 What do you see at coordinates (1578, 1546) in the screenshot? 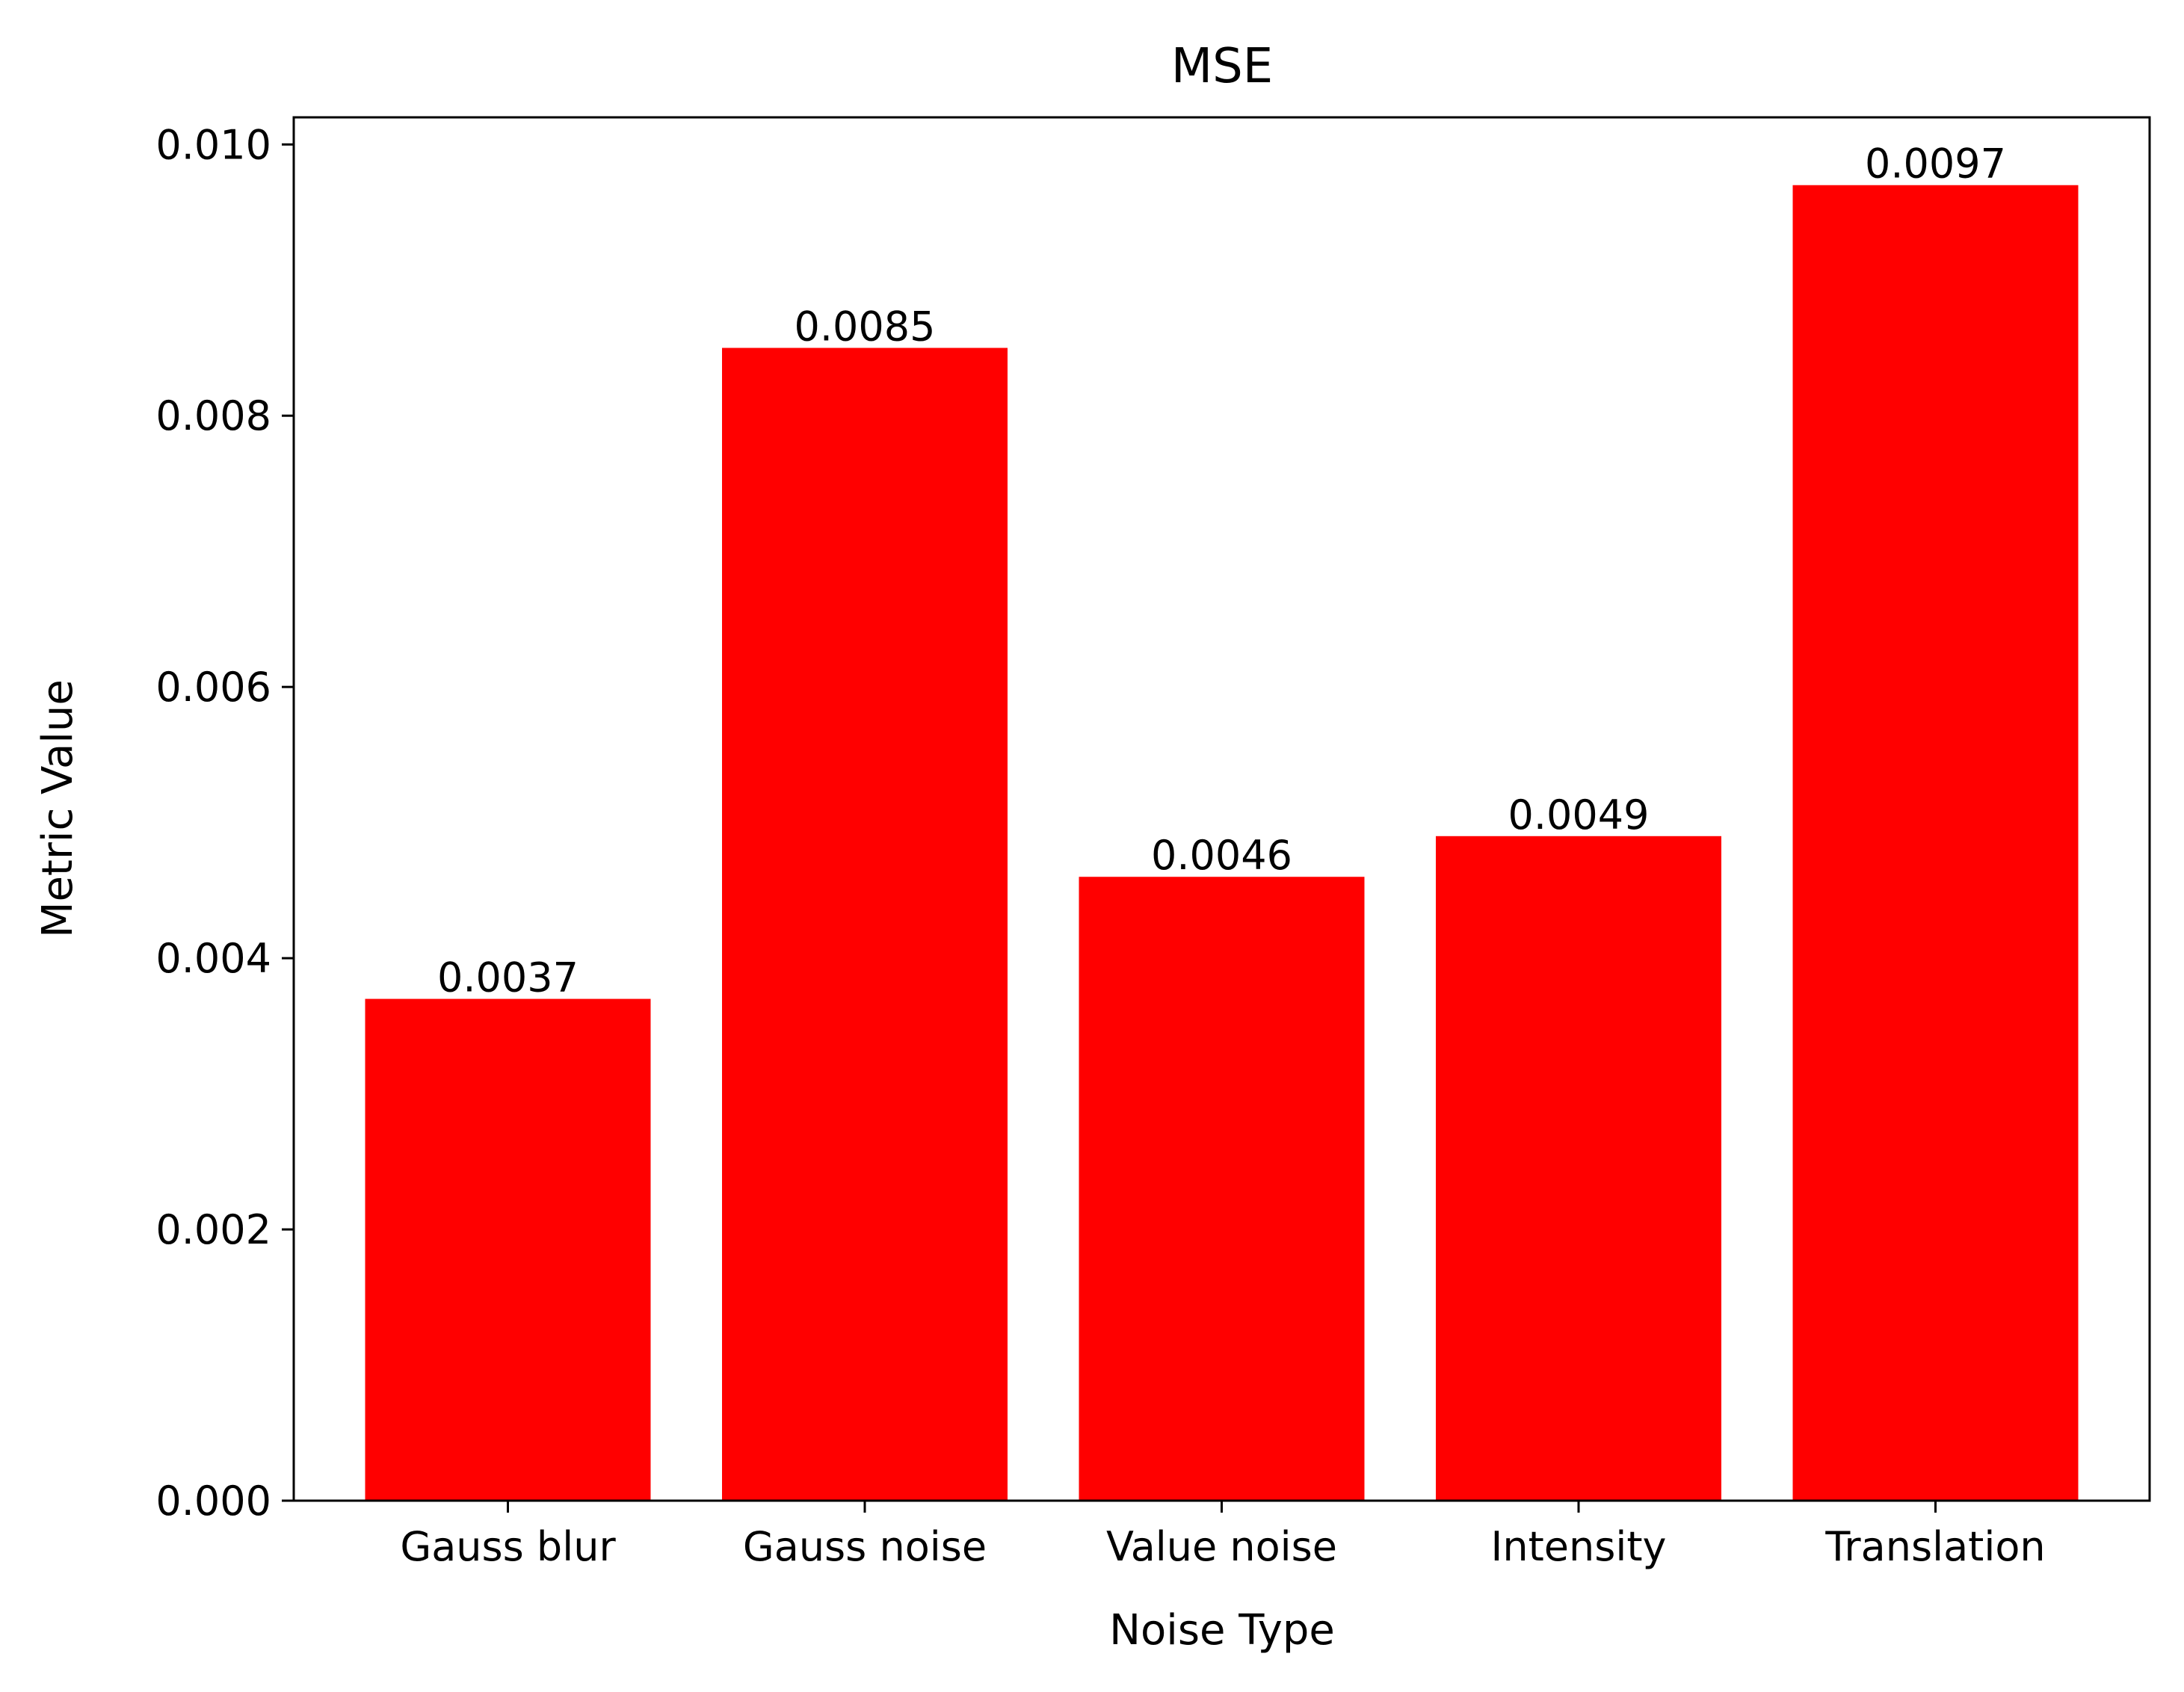
I see `x-tick-label-3: Intensity` at bounding box center [1578, 1546].